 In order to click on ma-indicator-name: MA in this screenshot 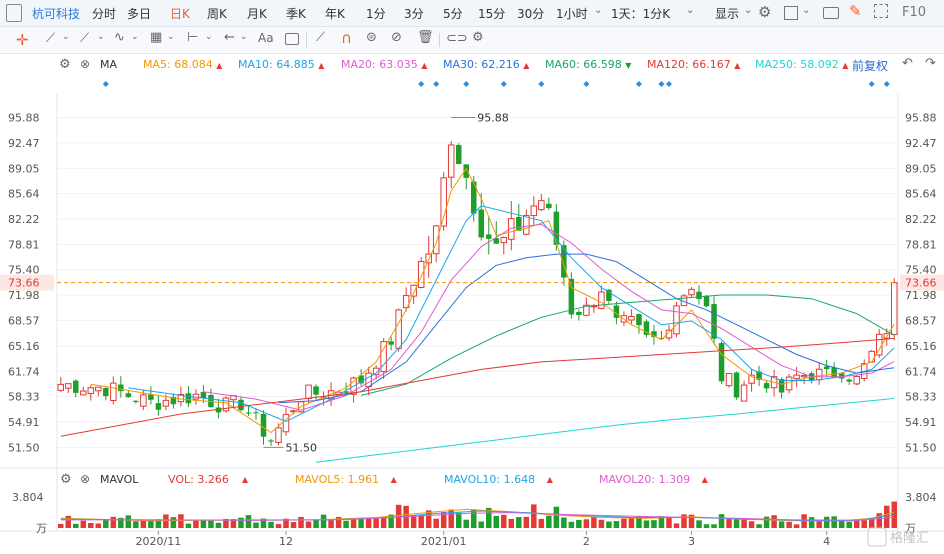, I will do `click(109, 64)`.